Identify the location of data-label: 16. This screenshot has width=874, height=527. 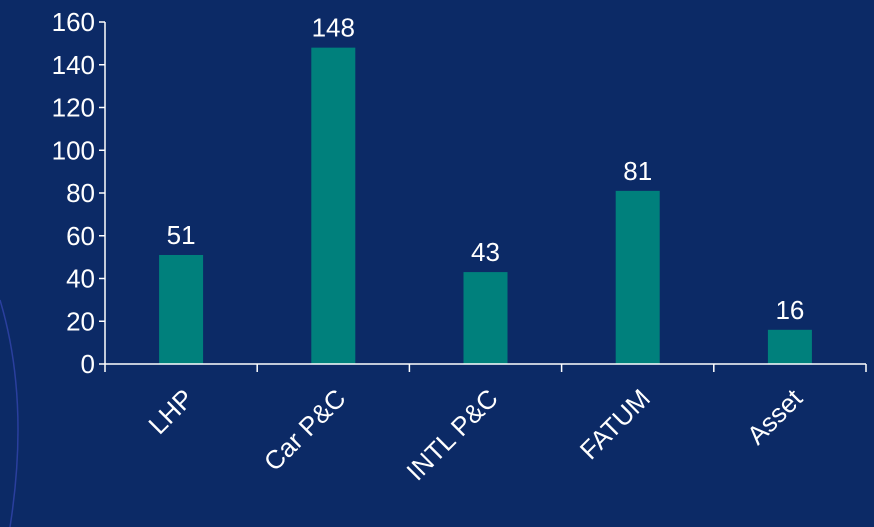
(789, 310).